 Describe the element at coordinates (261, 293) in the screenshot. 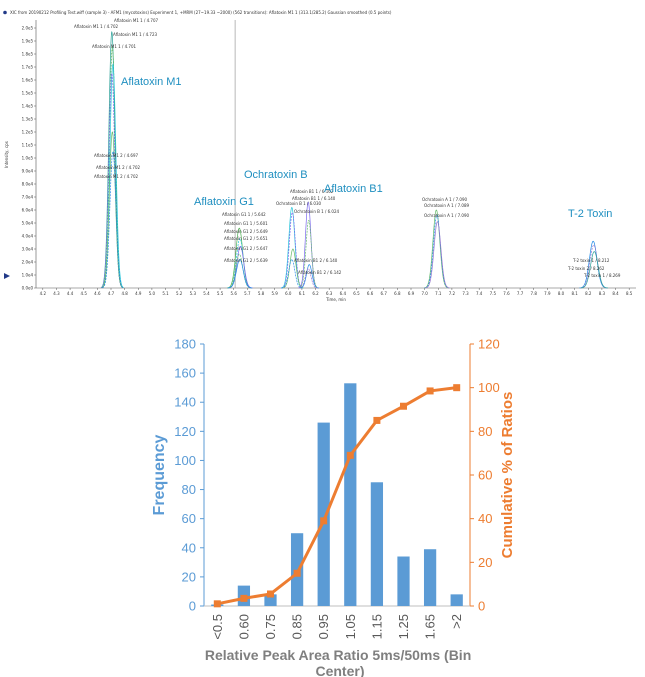

I see `chromatogram-x-tick-label: 5.8` at that location.